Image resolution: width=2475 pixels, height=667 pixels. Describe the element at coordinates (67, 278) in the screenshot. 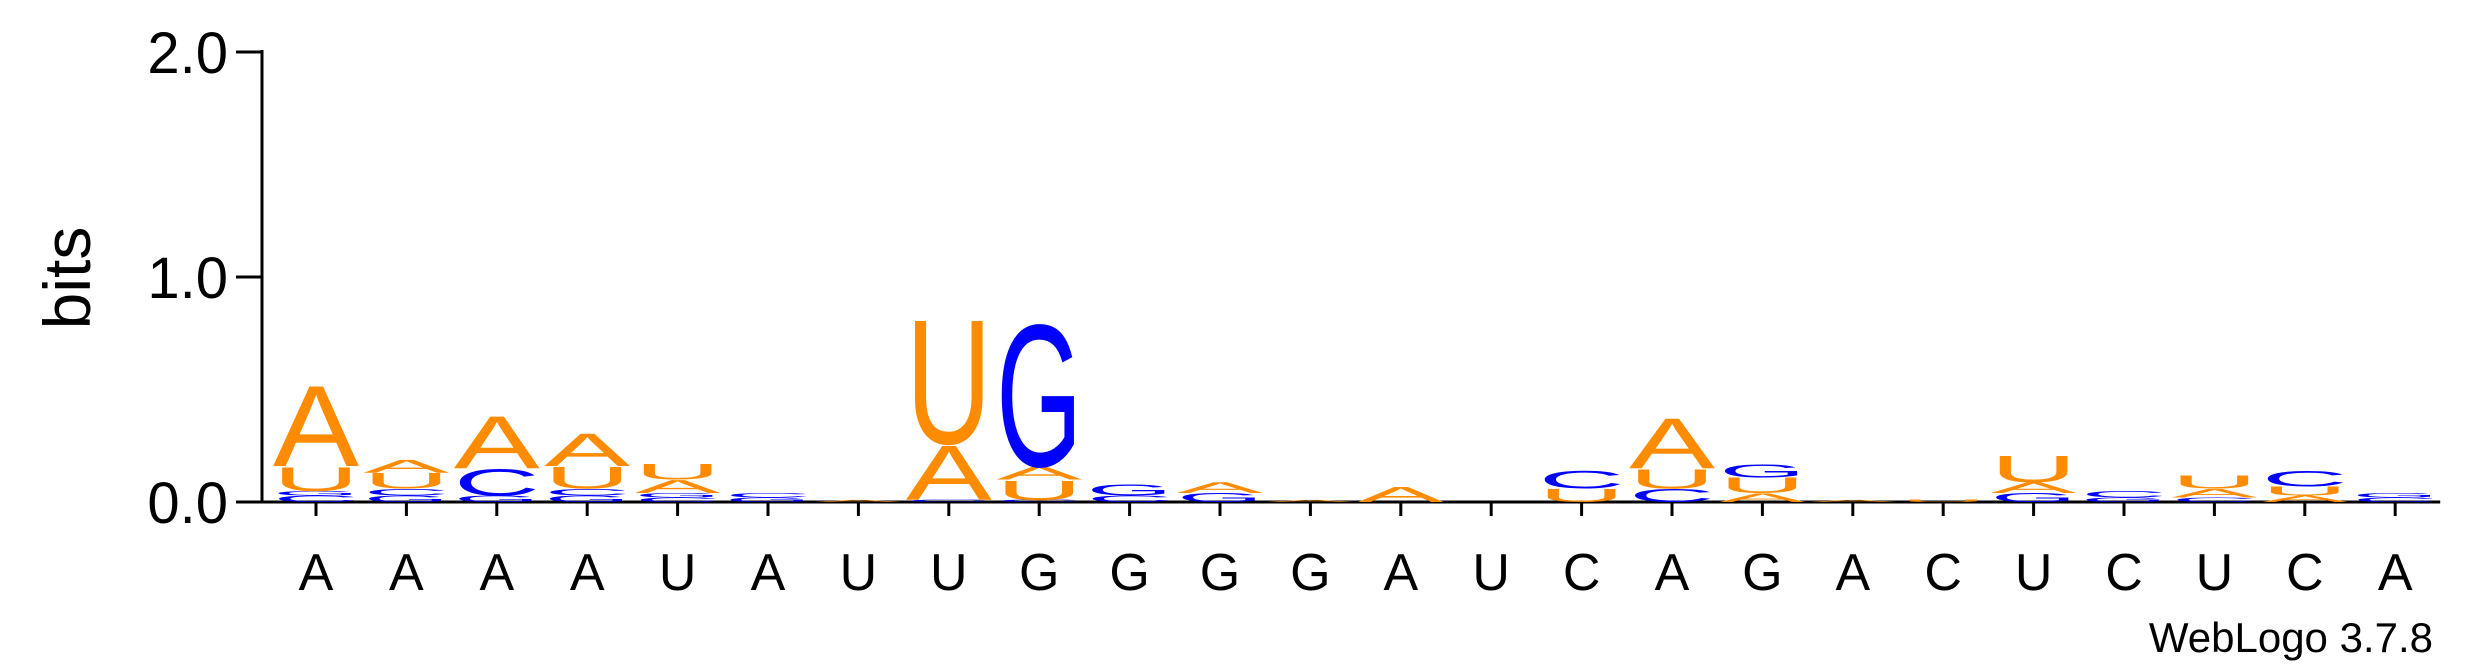

I see `y-axis-label: bits` at that location.